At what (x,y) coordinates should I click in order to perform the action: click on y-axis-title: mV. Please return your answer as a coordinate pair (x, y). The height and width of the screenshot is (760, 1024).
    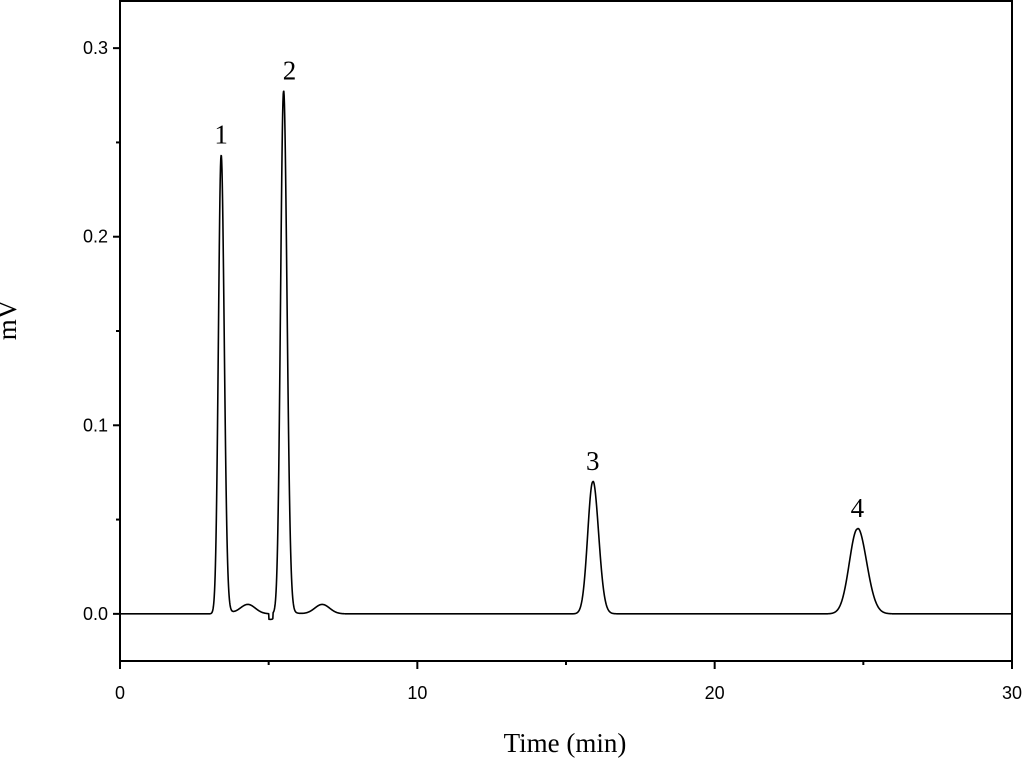
    Looking at the image, I should click on (11, 319).